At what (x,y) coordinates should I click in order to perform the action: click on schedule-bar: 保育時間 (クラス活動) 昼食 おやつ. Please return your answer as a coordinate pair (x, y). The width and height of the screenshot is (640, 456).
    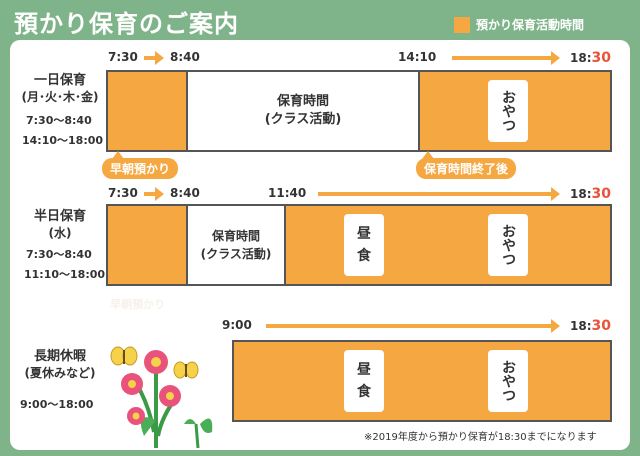
    Looking at the image, I should click on (359, 245).